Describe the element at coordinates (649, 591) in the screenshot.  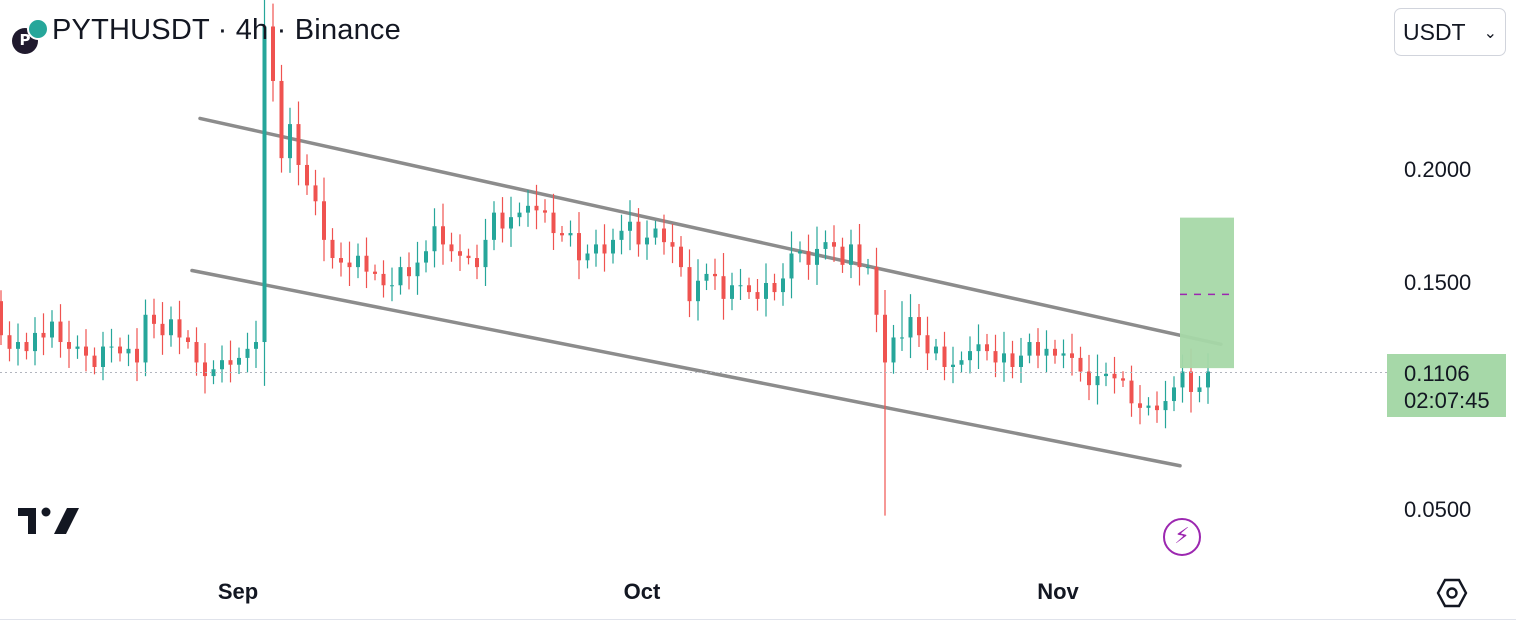
I see `time-axis: Sep Oct Nov` at that location.